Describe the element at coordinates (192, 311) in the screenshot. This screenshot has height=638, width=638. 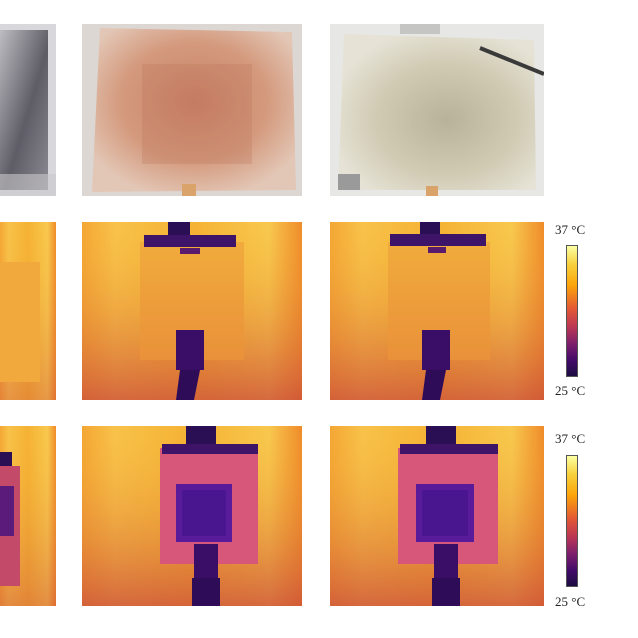
I see `thermal-image-row2-col2` at that location.